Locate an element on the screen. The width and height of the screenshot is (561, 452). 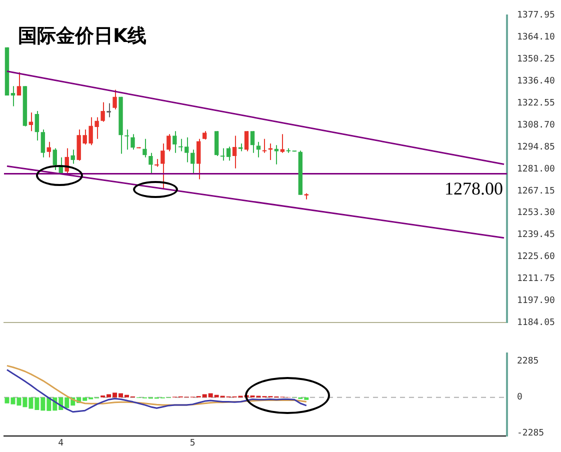
y-tick-label: 1336.40 is located at coordinates (536, 81).